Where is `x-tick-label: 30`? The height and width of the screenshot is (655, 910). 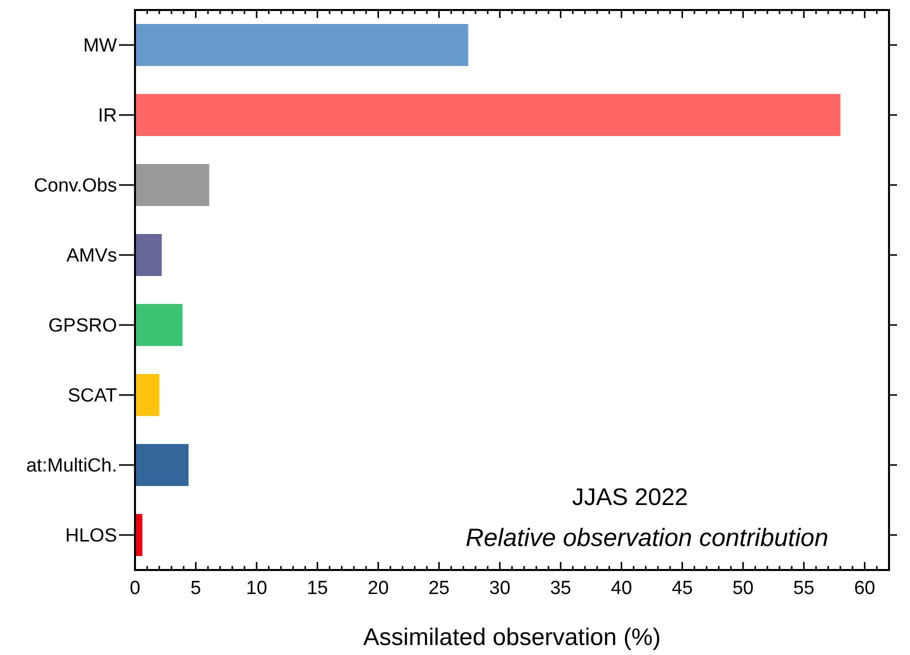 x-tick-label: 30 is located at coordinates (499, 588).